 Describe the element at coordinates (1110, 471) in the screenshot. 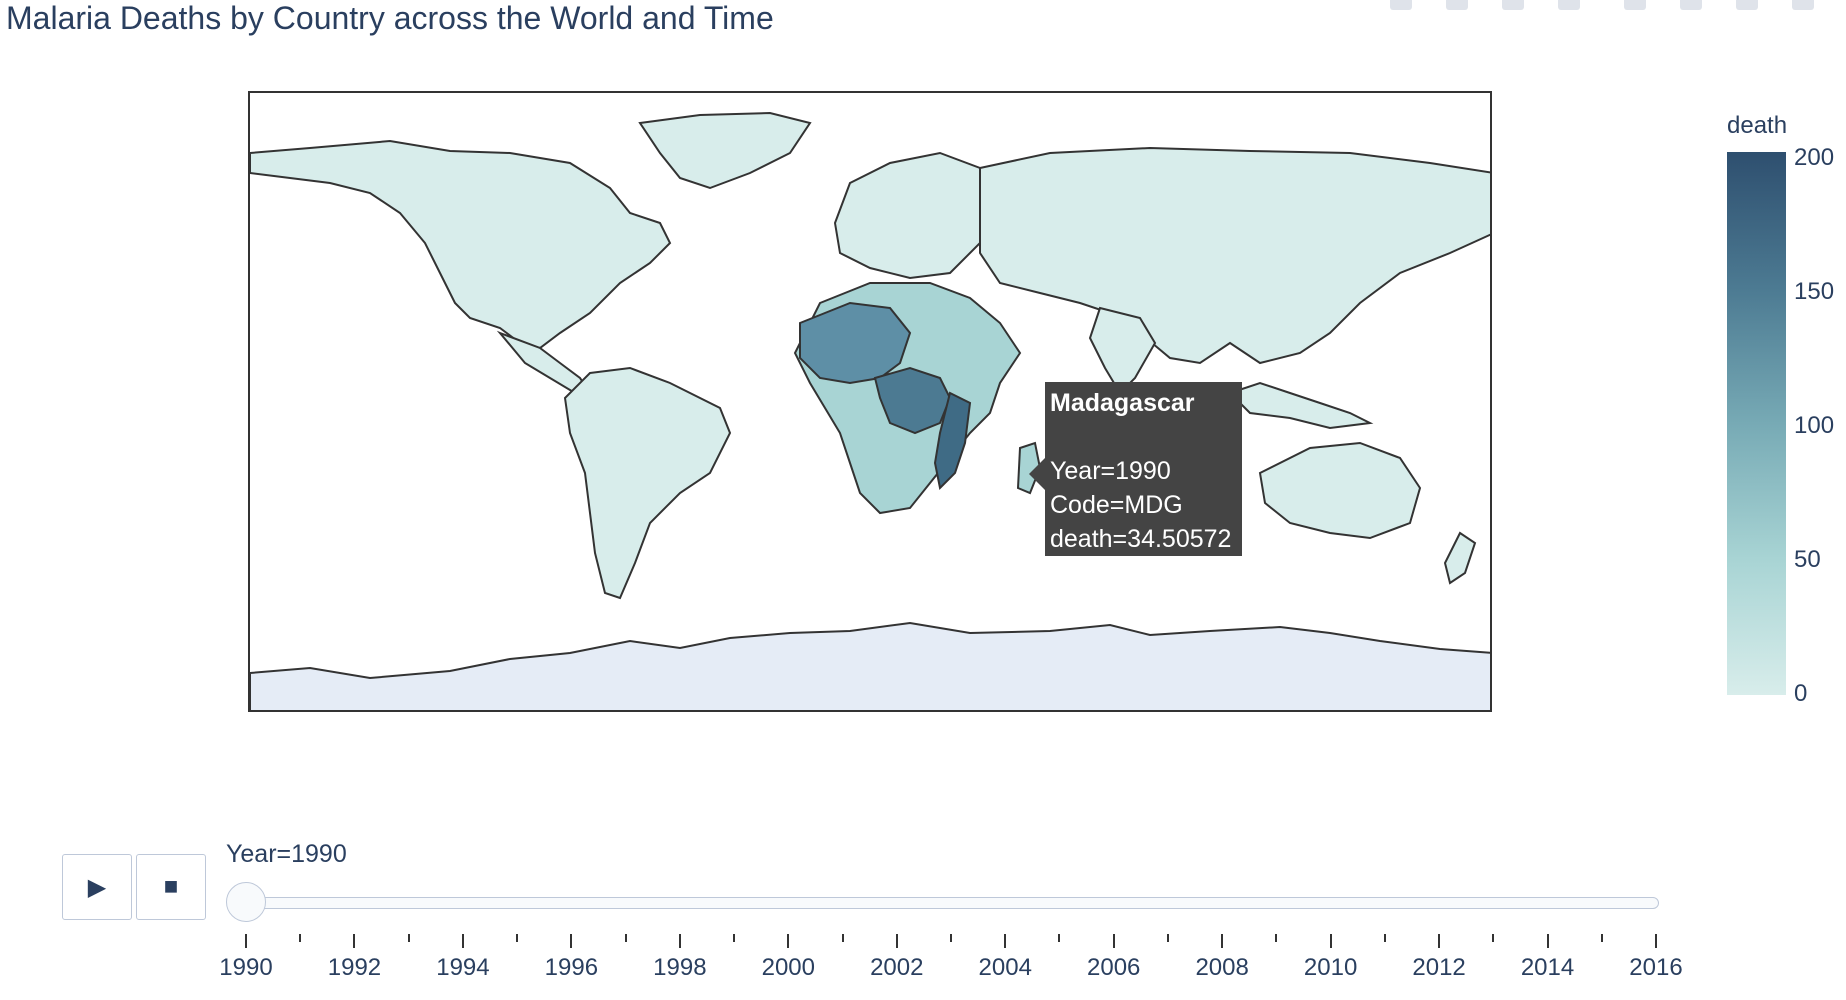

I see `tooltip-year: Year=1990` at that location.